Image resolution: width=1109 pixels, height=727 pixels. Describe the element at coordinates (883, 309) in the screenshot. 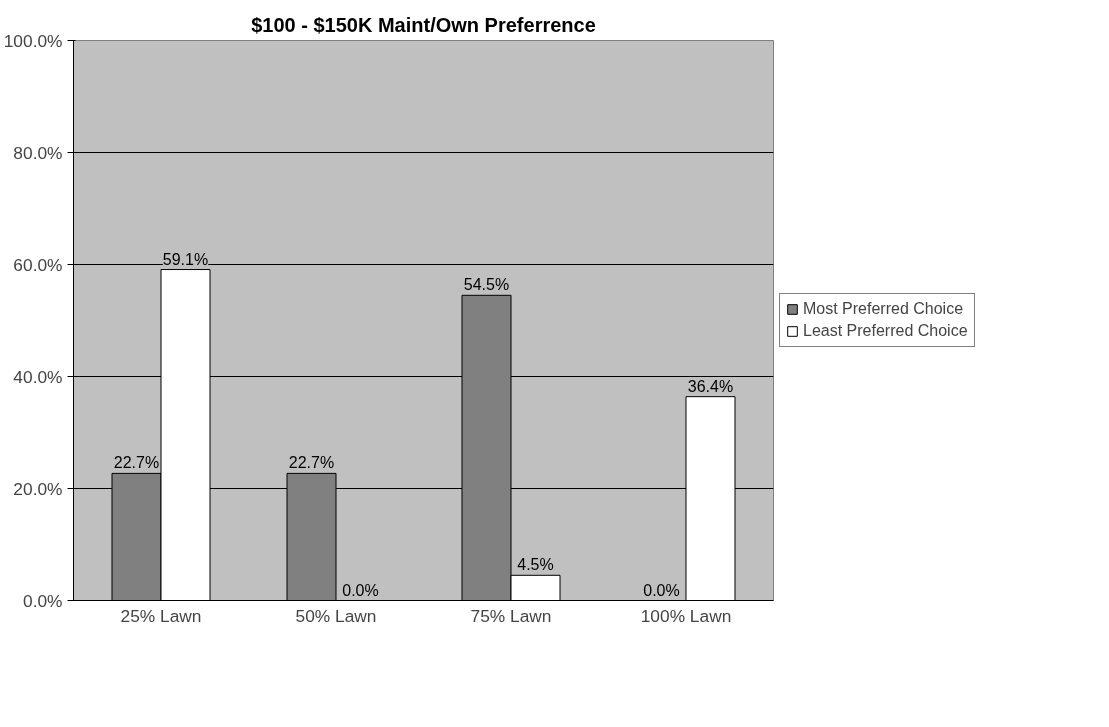

I see `legend-label: Most Preferred Choice` at that location.